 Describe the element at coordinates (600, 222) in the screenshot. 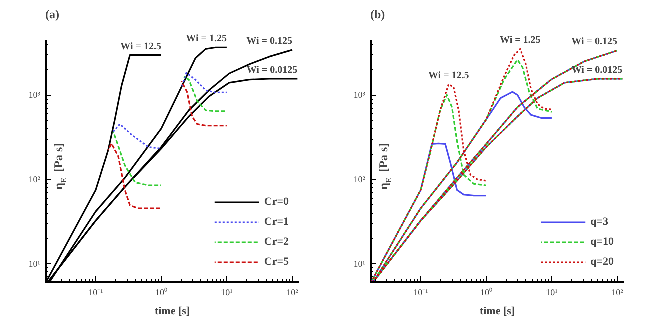

I see `legend-label: q=3` at that location.